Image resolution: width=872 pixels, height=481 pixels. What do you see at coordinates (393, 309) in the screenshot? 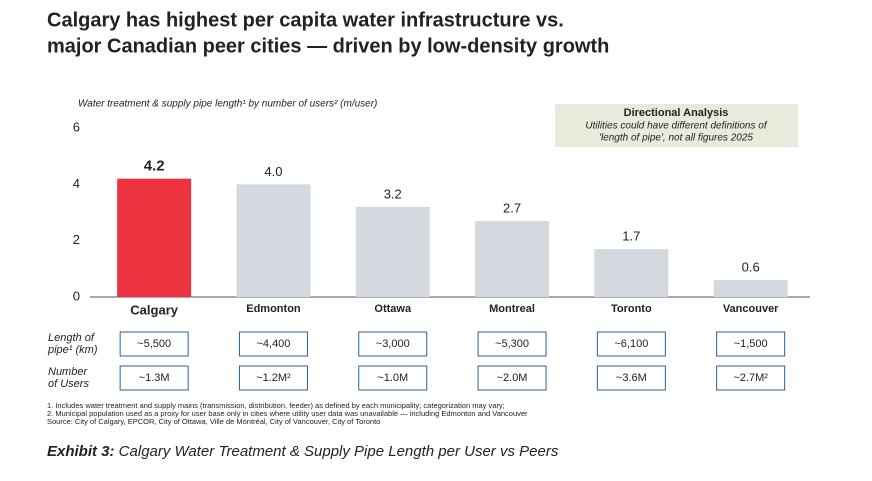
I see `x-tick-label: Ottawa` at bounding box center [393, 309].